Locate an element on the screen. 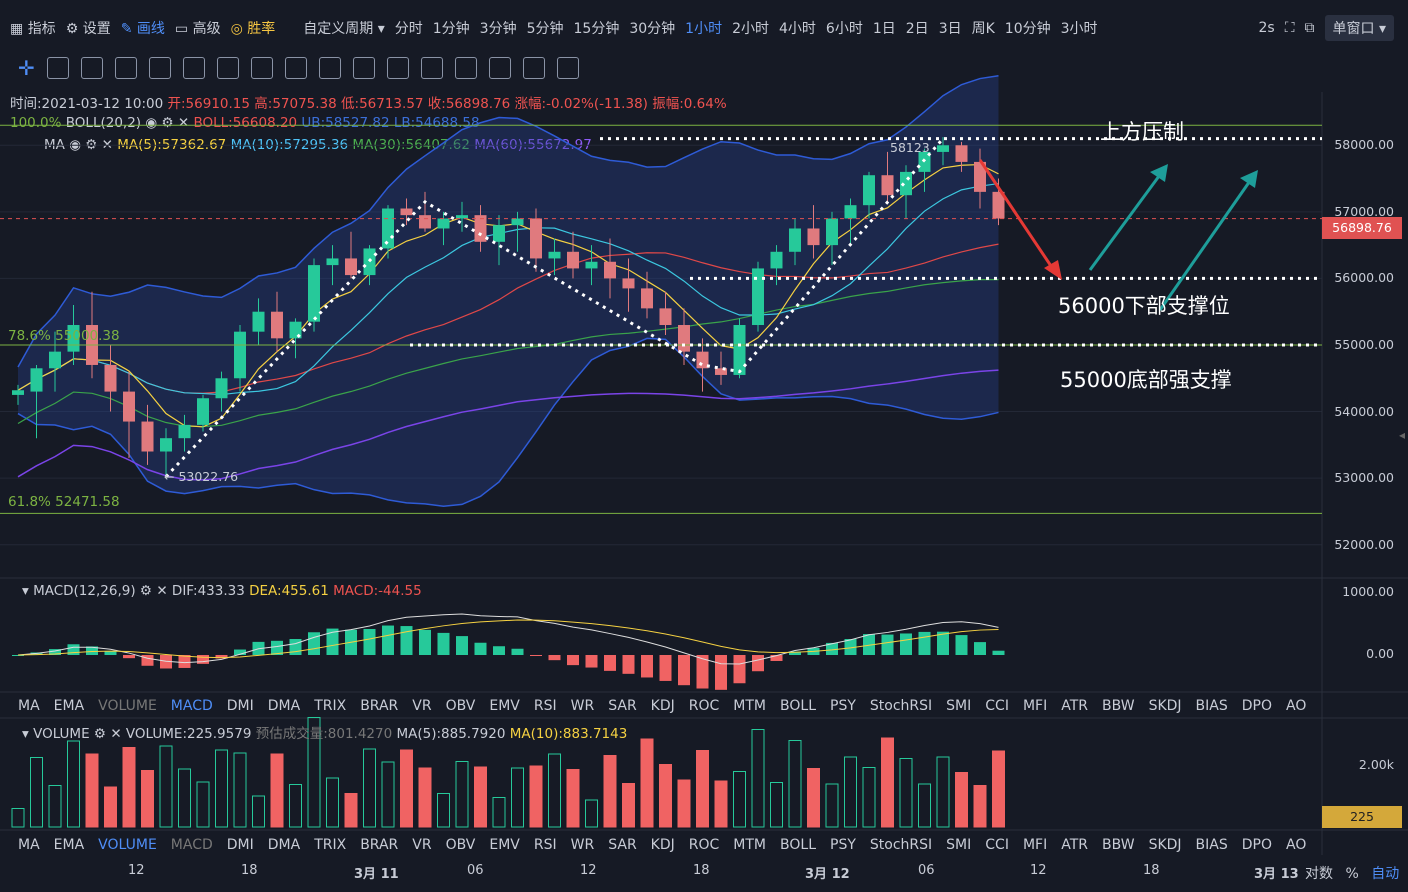 This screenshot has width=1408, height=892. brush-icon is located at coordinates (397, 68).